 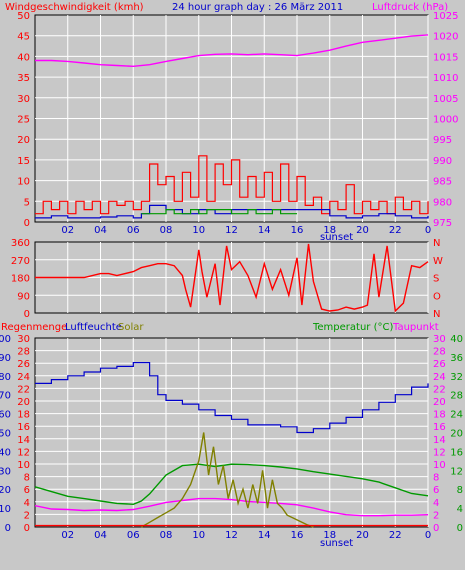 What do you see at coordinates (23, 57) in the screenshot?
I see `wind-speed-tick: 40` at bounding box center [23, 57].